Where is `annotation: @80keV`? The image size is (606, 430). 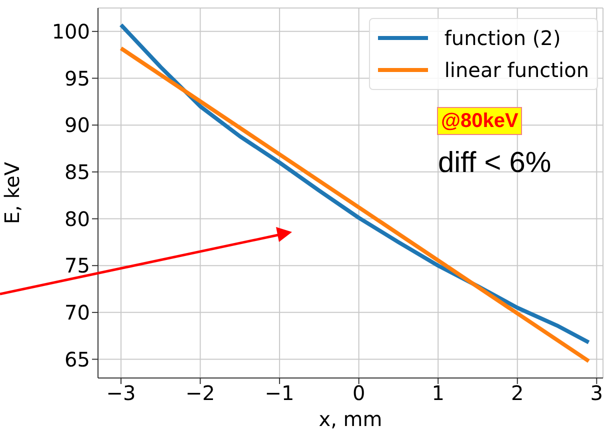 annotation: @80keV is located at coordinates (479, 121).